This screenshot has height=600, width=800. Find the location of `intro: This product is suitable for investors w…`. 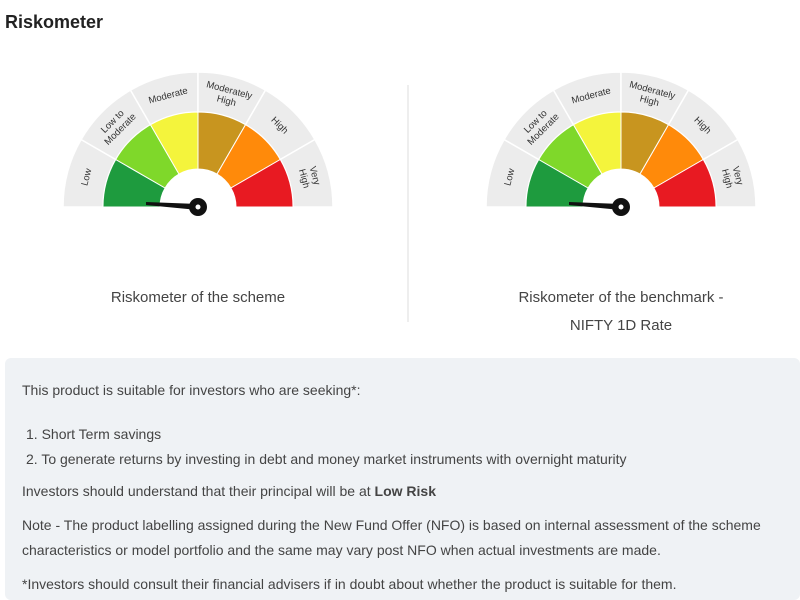

intro: This product is suitable for investors w… is located at coordinates (191, 390).